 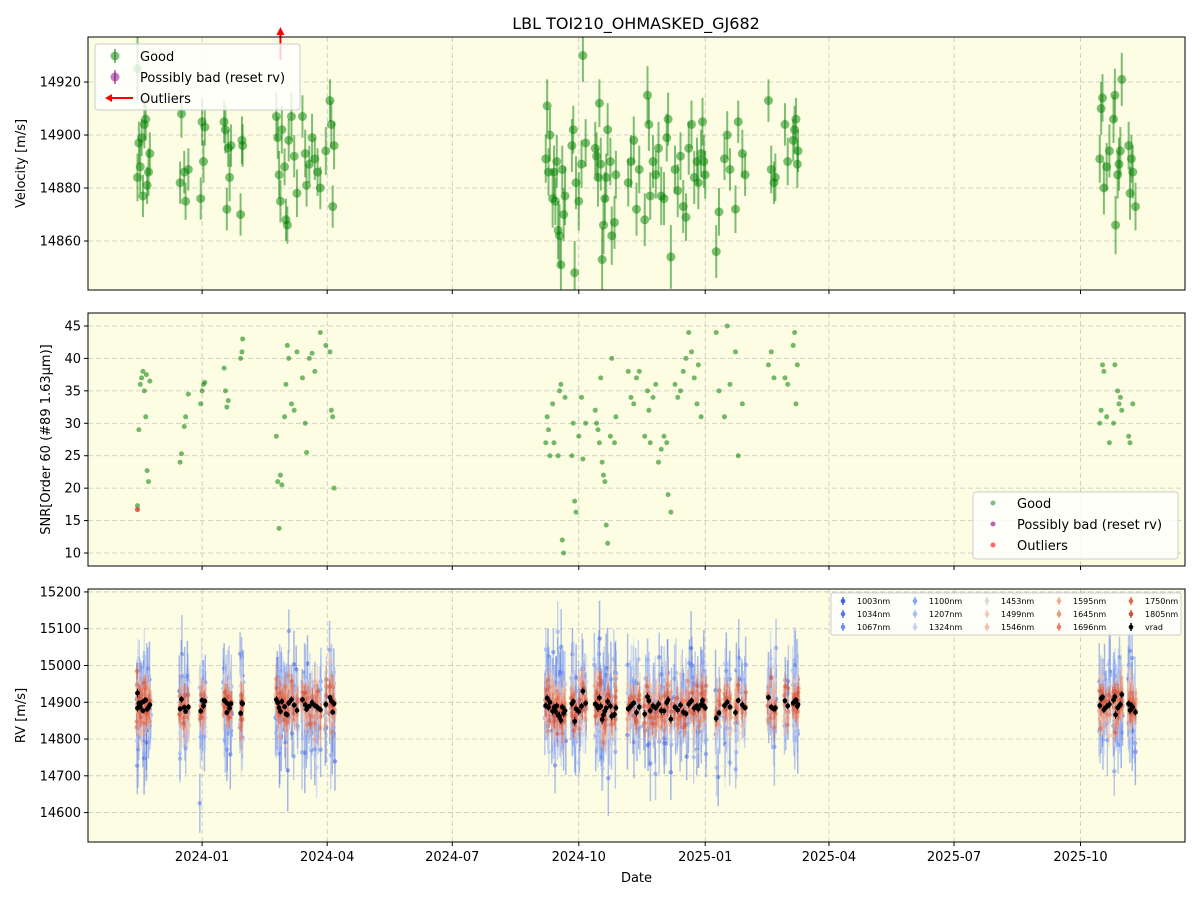 I want to click on chart-title: LBL TOI210_OHMASKED_GJ682, so click(x=636, y=24).